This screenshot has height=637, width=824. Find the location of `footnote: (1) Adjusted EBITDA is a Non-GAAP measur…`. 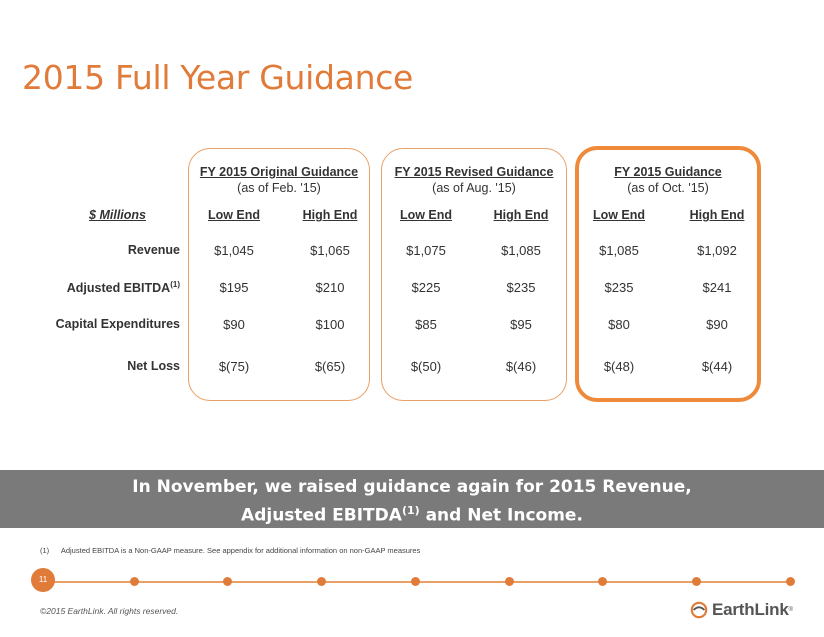

footnote: (1) Adjusted EBITDA is a Non-GAAP measur… is located at coordinates (230, 550).